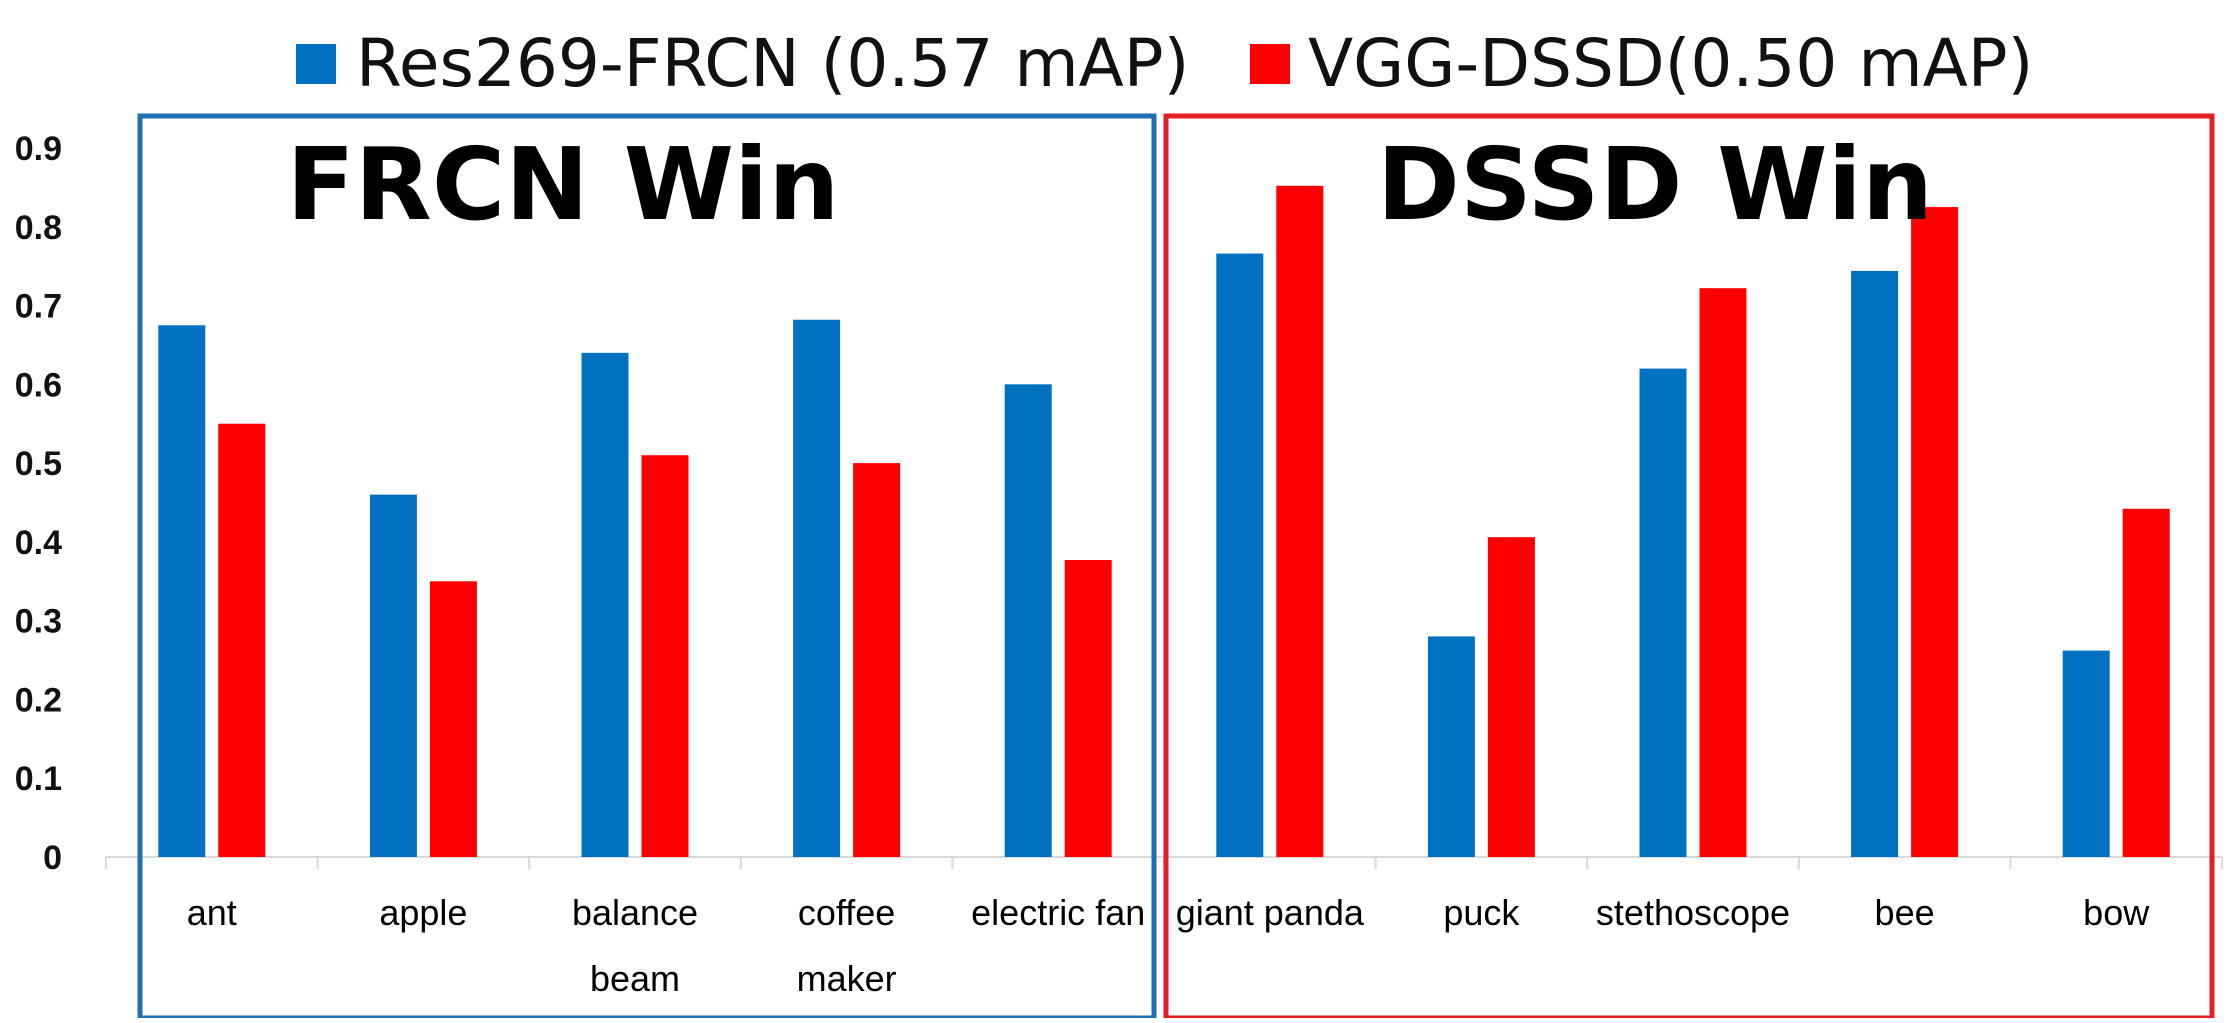 The width and height of the screenshot is (2234, 1023). I want to click on x-category-label: puck, so click(1481, 912).